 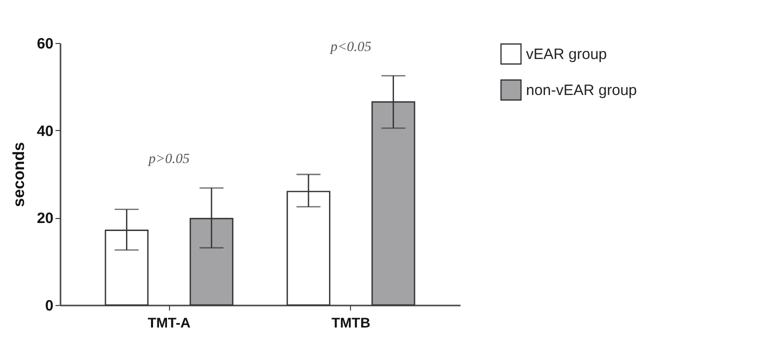 I want to click on annotation: p>0.05, so click(x=169, y=159).